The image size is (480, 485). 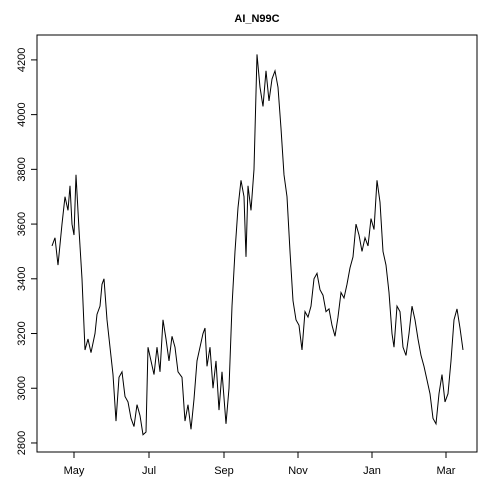 I want to click on chart-title: AI_N99C, so click(x=256, y=19).